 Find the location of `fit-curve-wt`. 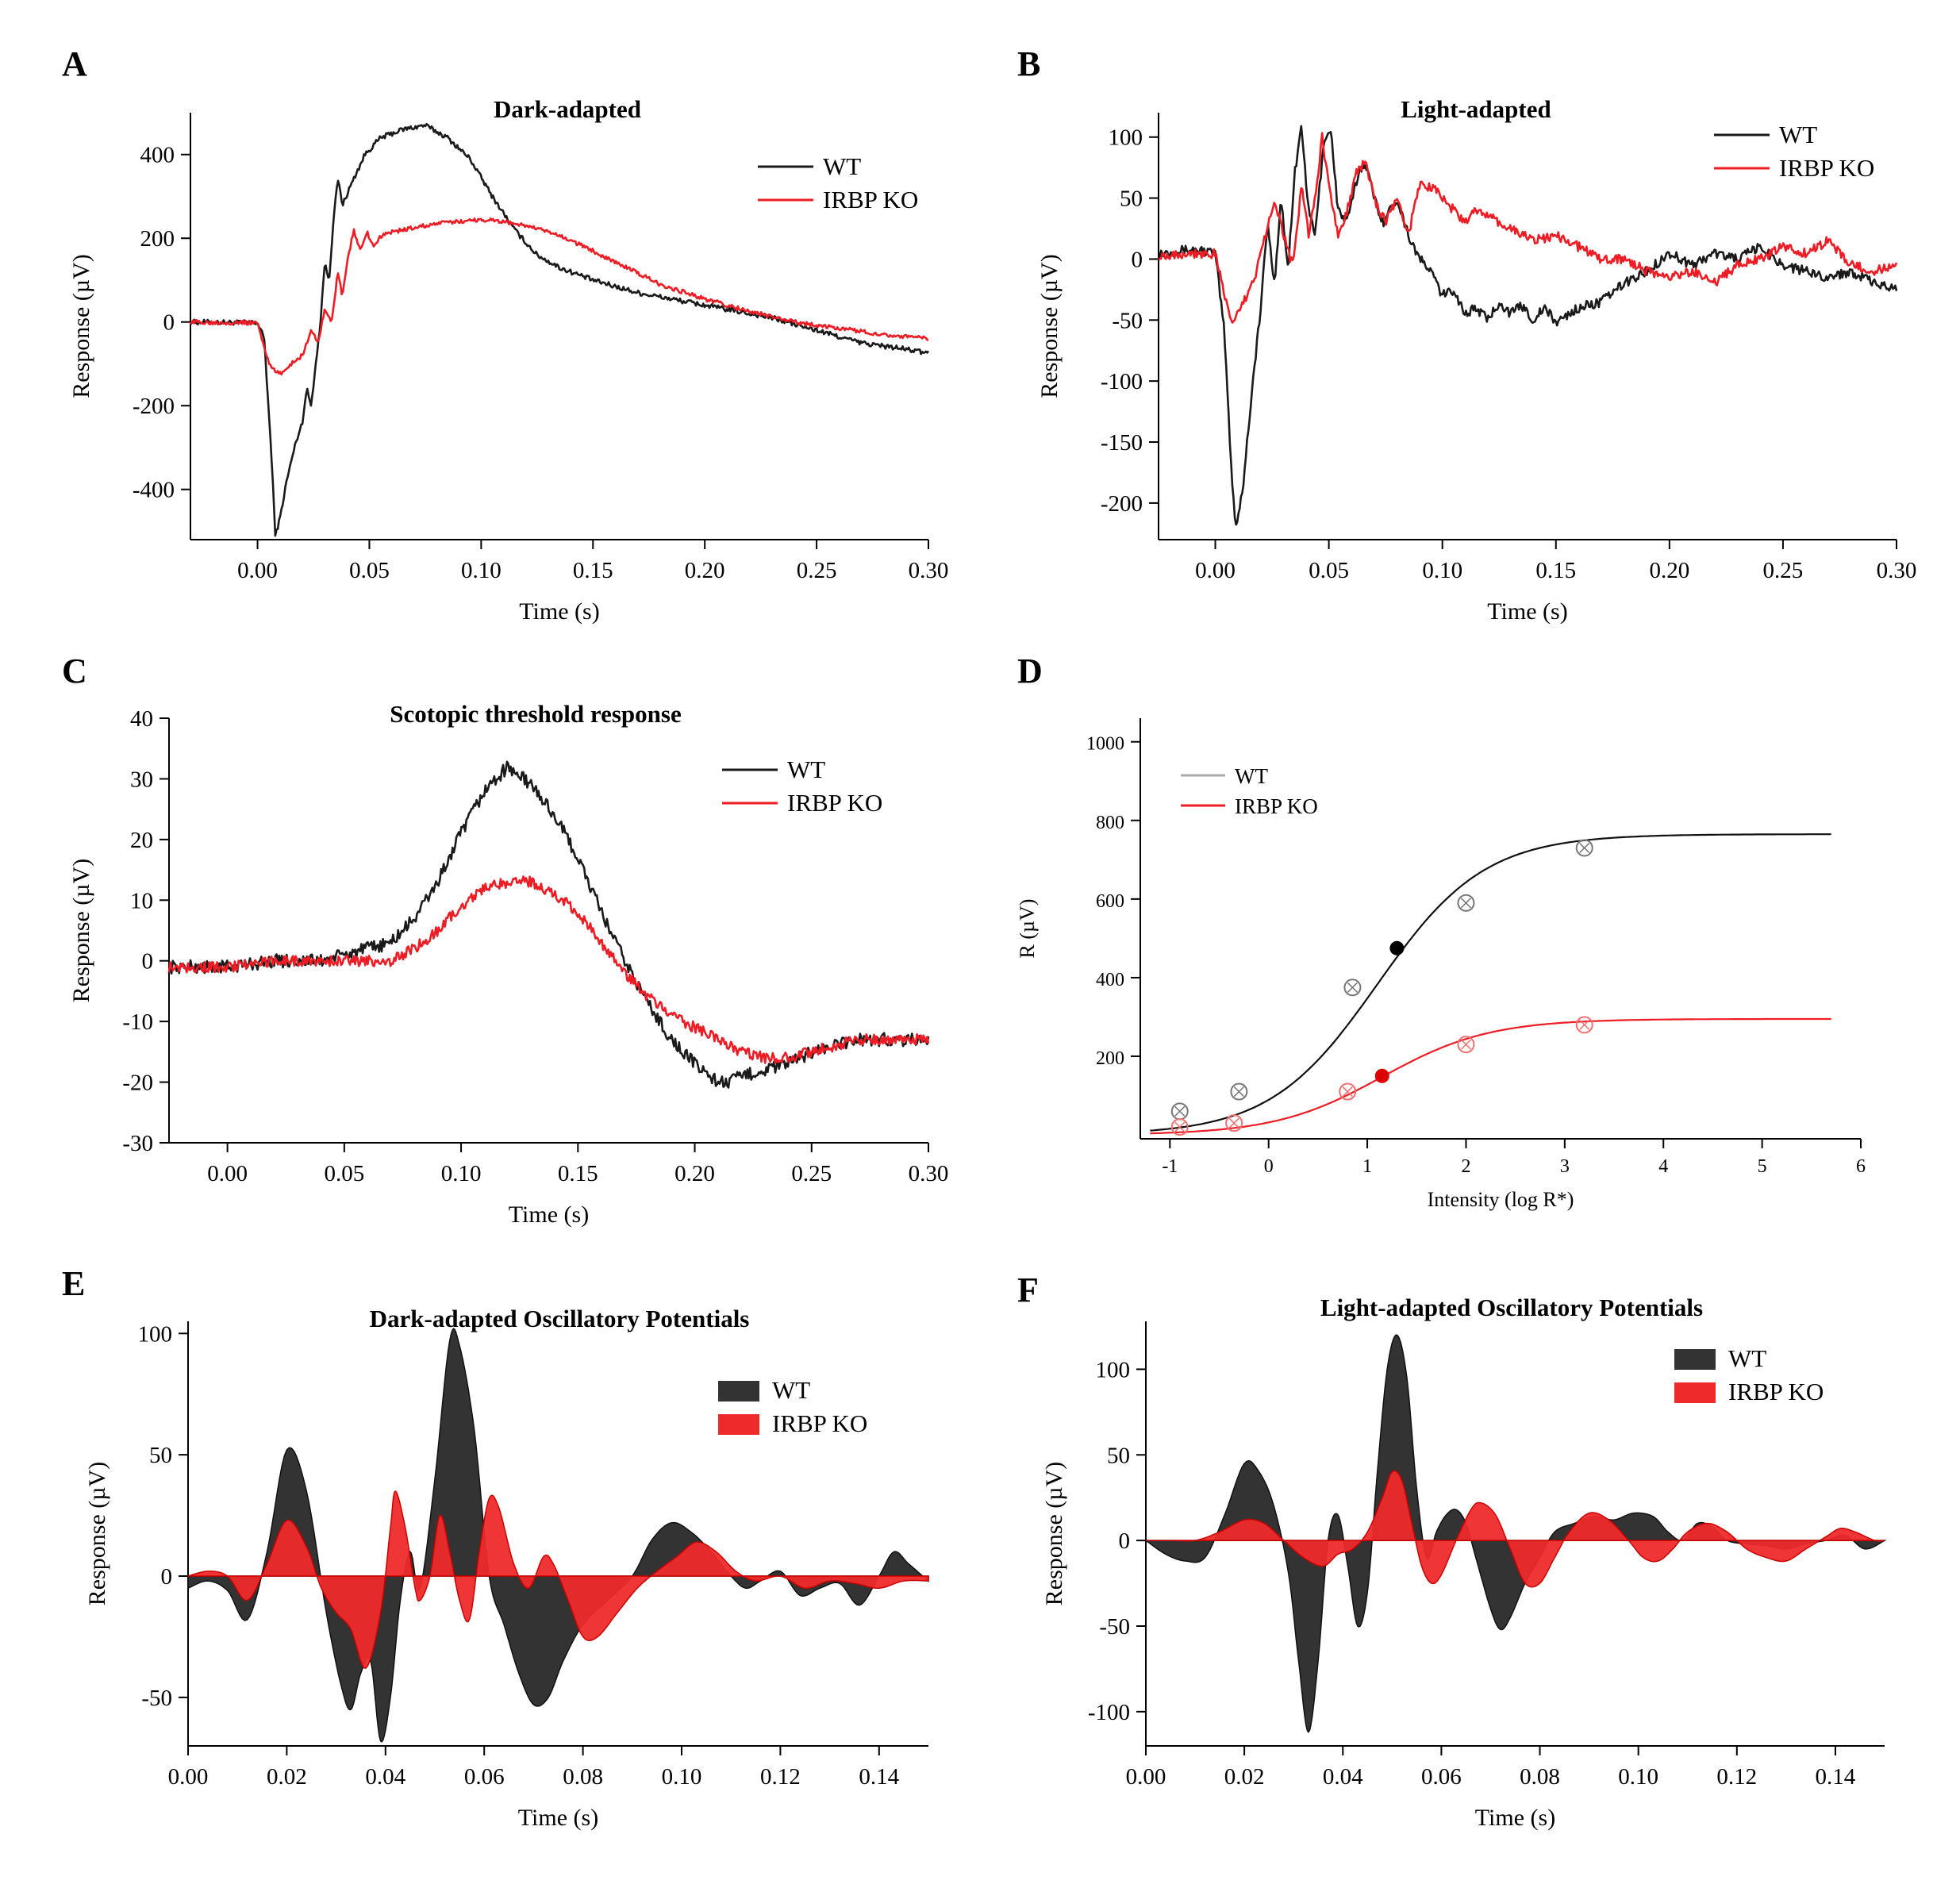

fit-curve-wt is located at coordinates (1490, 983).